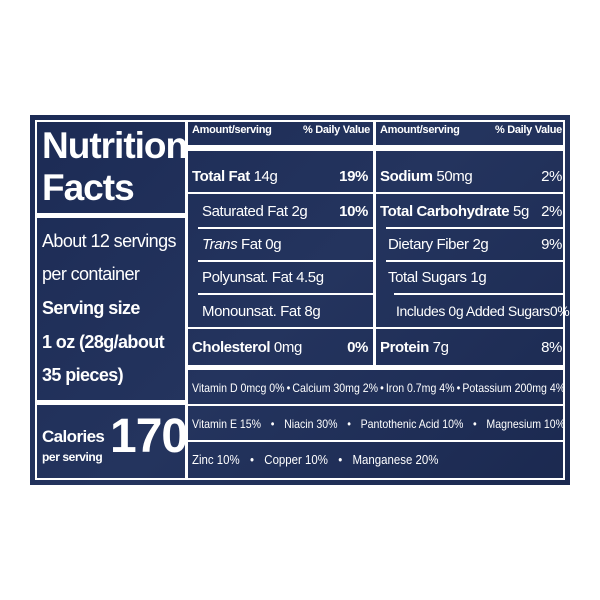  What do you see at coordinates (526, 424) in the screenshot?
I see `micronutrient: Magnesium 10%` at bounding box center [526, 424].